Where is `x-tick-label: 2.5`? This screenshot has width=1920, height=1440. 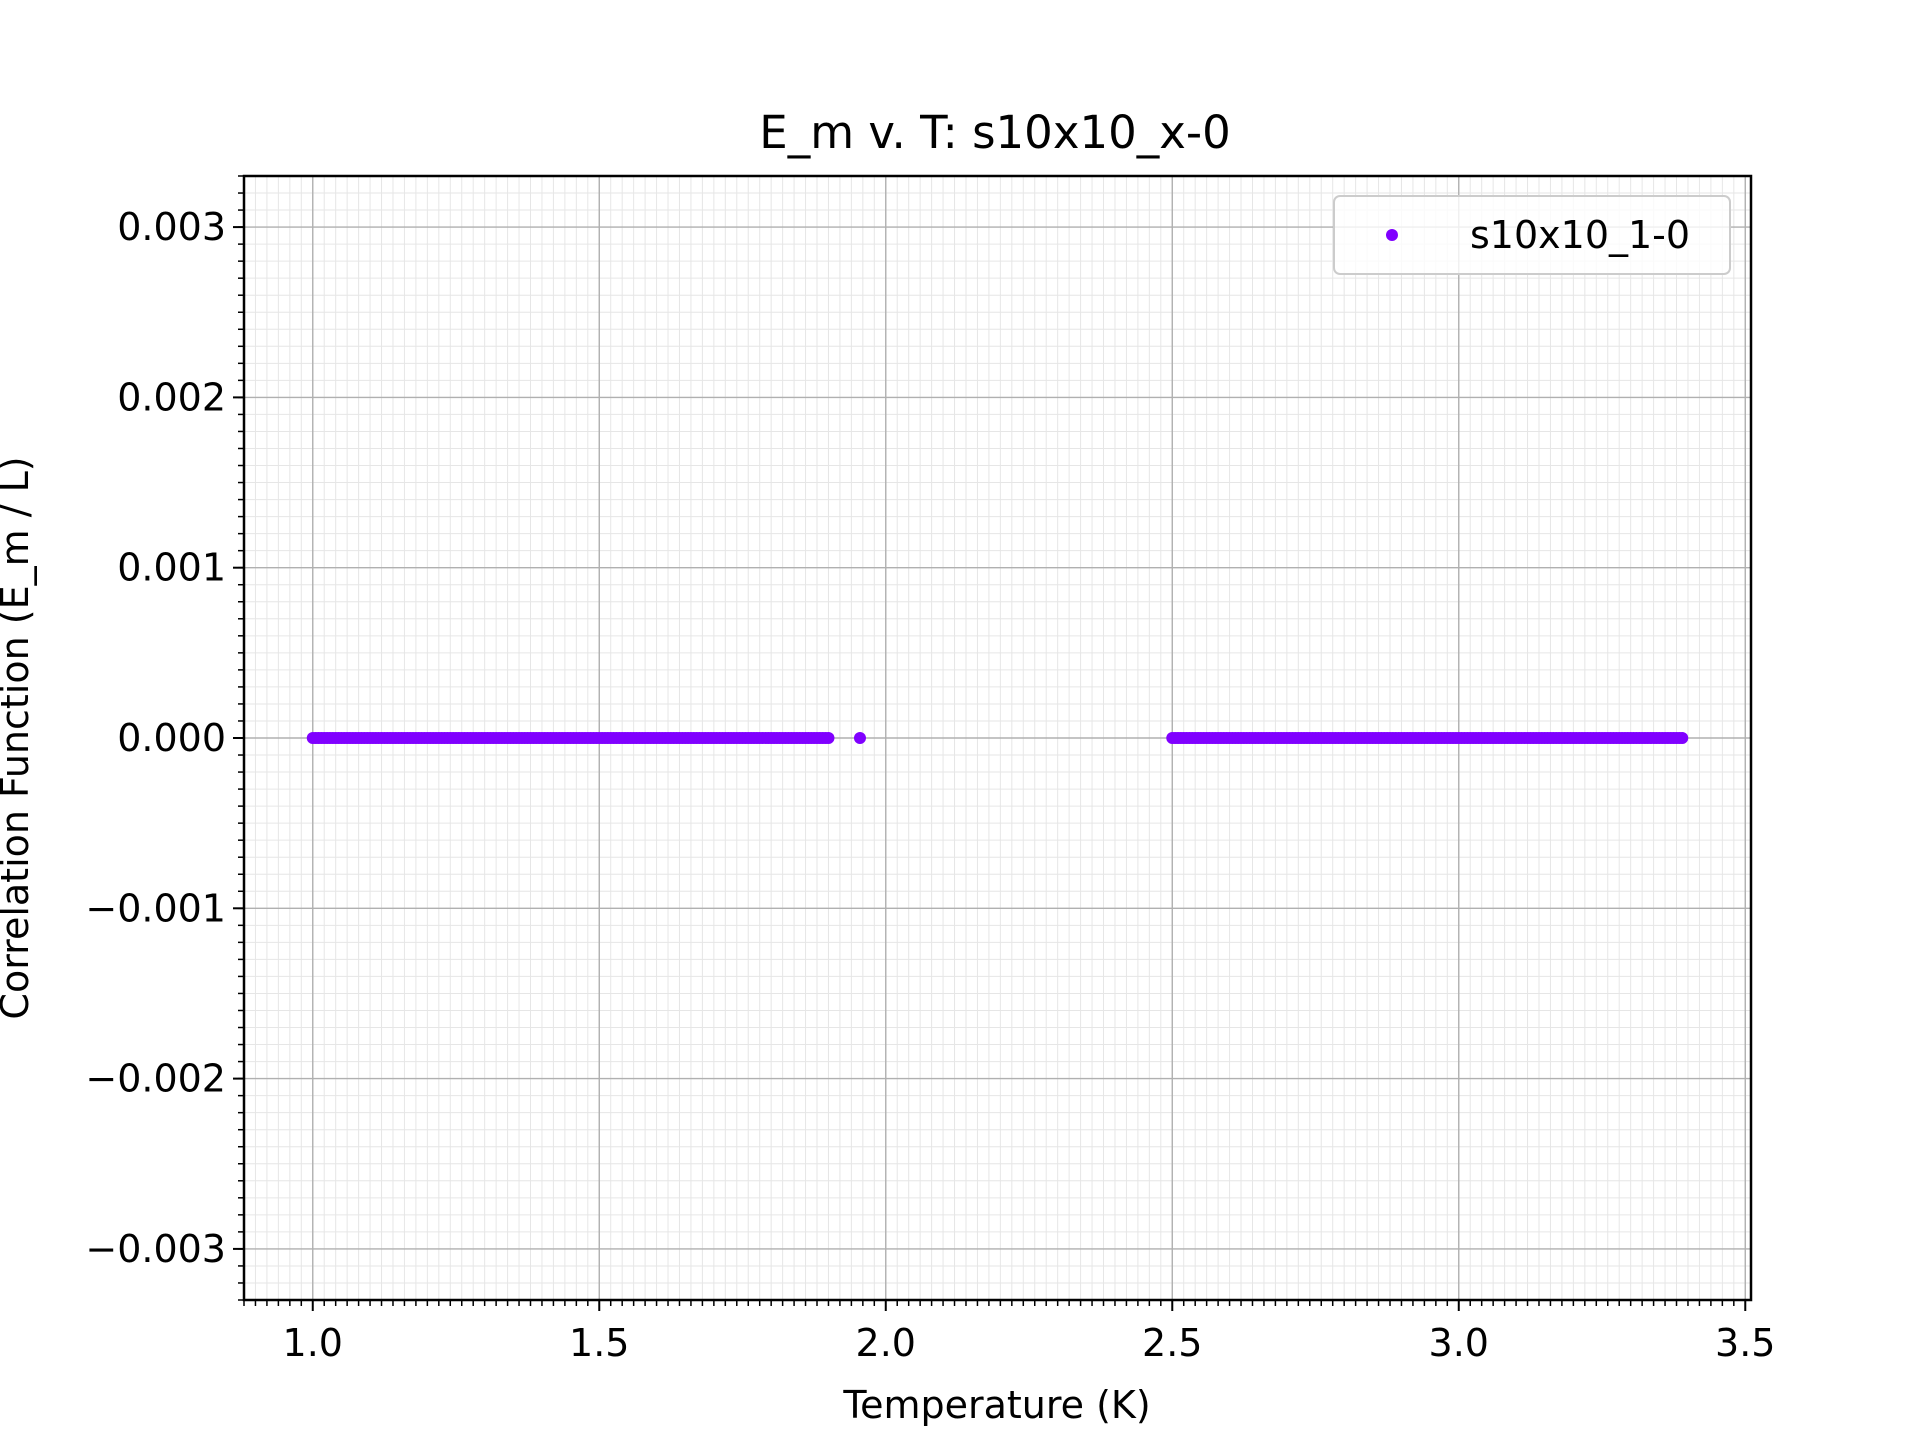 x-tick-label: 2.5 is located at coordinates (1172, 1343).